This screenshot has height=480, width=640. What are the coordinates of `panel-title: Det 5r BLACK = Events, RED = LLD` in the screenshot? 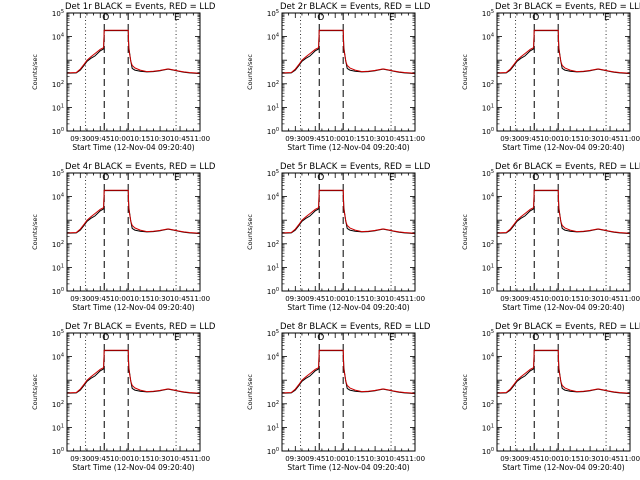 It's located at (355, 167).